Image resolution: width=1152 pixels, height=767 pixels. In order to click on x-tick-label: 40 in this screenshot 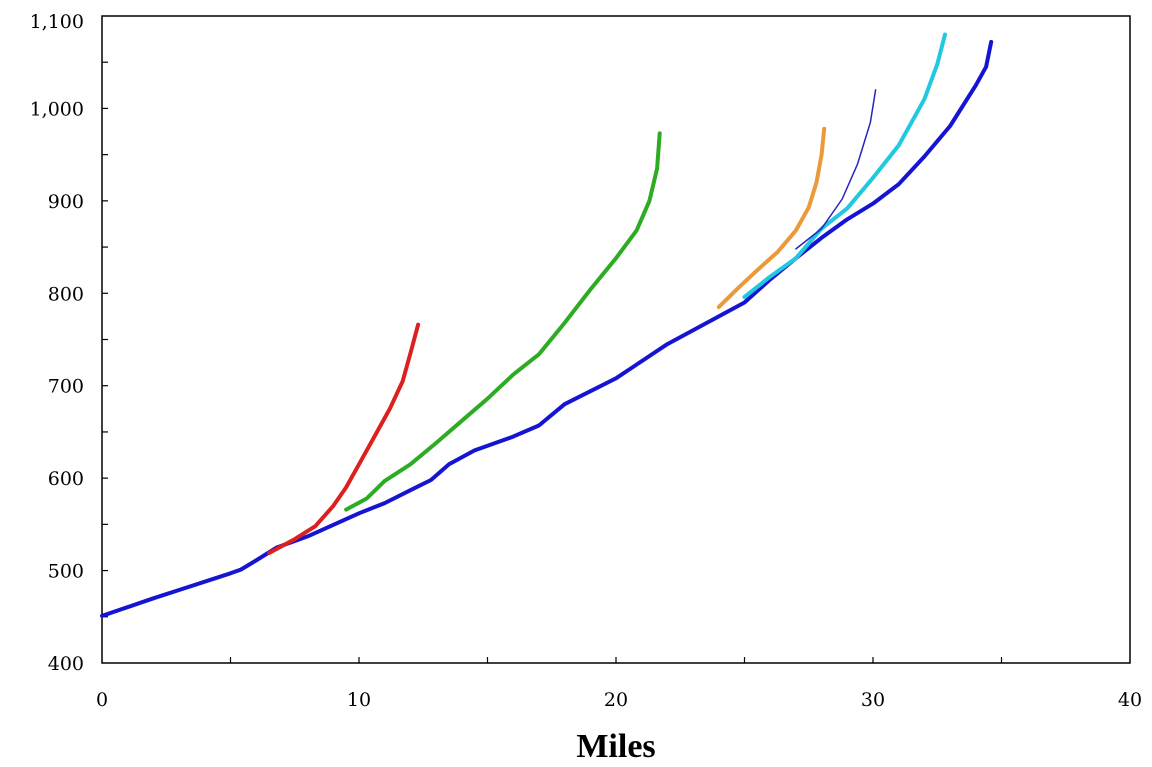, I will do `click(1130, 700)`.